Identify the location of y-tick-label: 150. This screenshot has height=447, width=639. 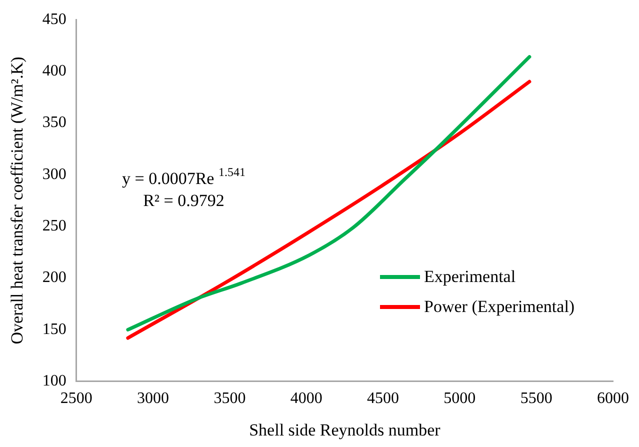
(54, 329).